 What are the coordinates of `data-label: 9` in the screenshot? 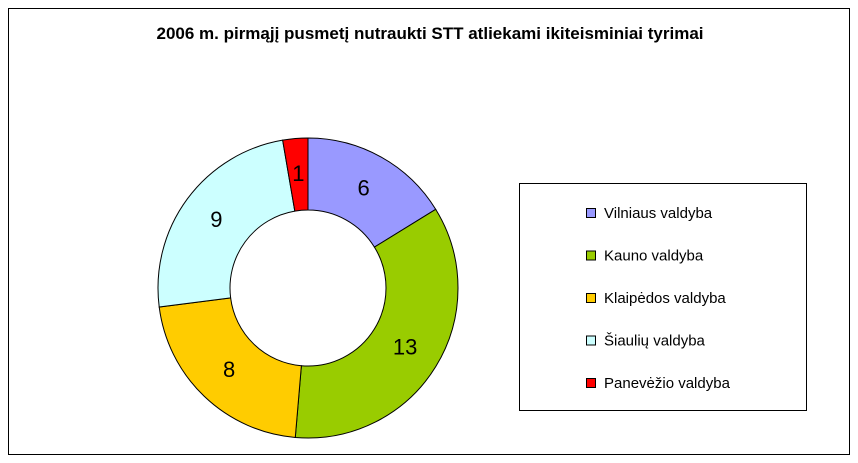 It's located at (216, 219).